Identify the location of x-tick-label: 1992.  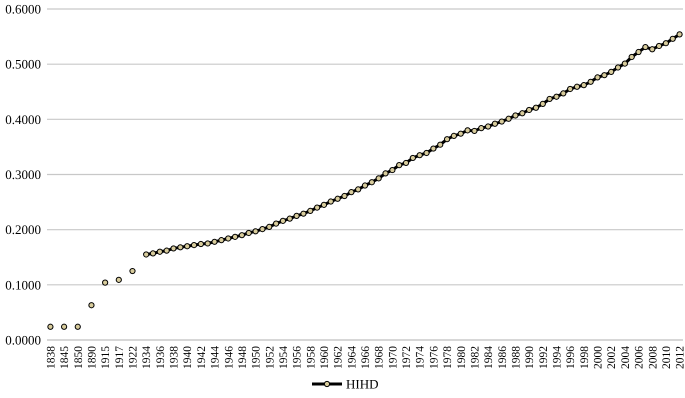
(544, 357).